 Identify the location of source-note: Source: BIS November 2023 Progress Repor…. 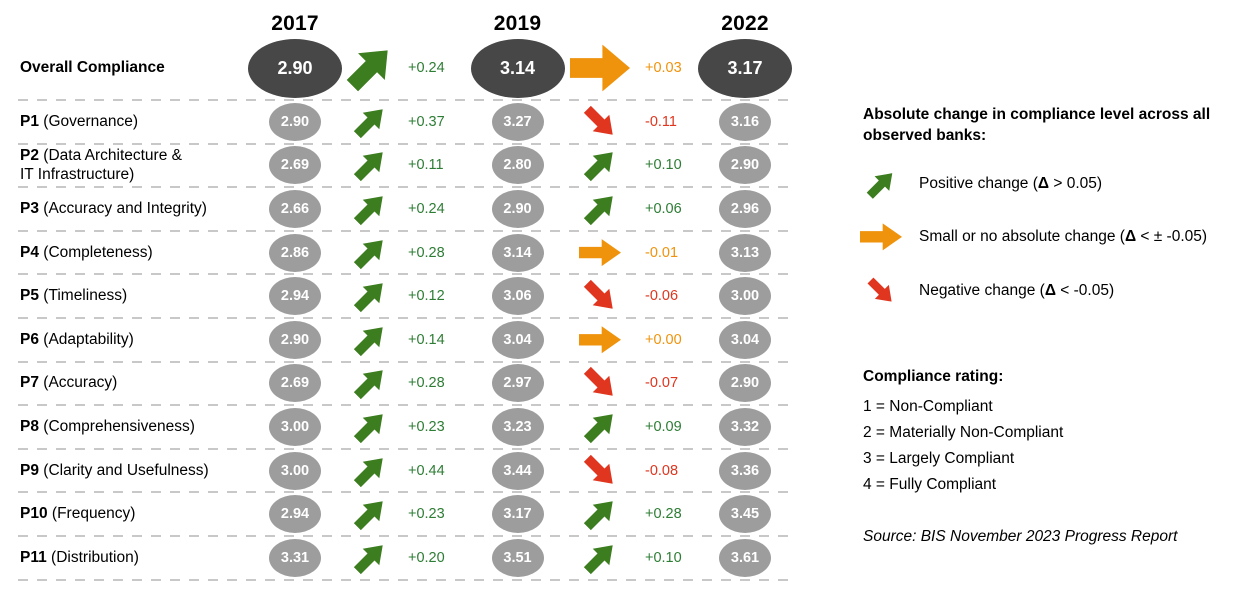
(1020, 536).